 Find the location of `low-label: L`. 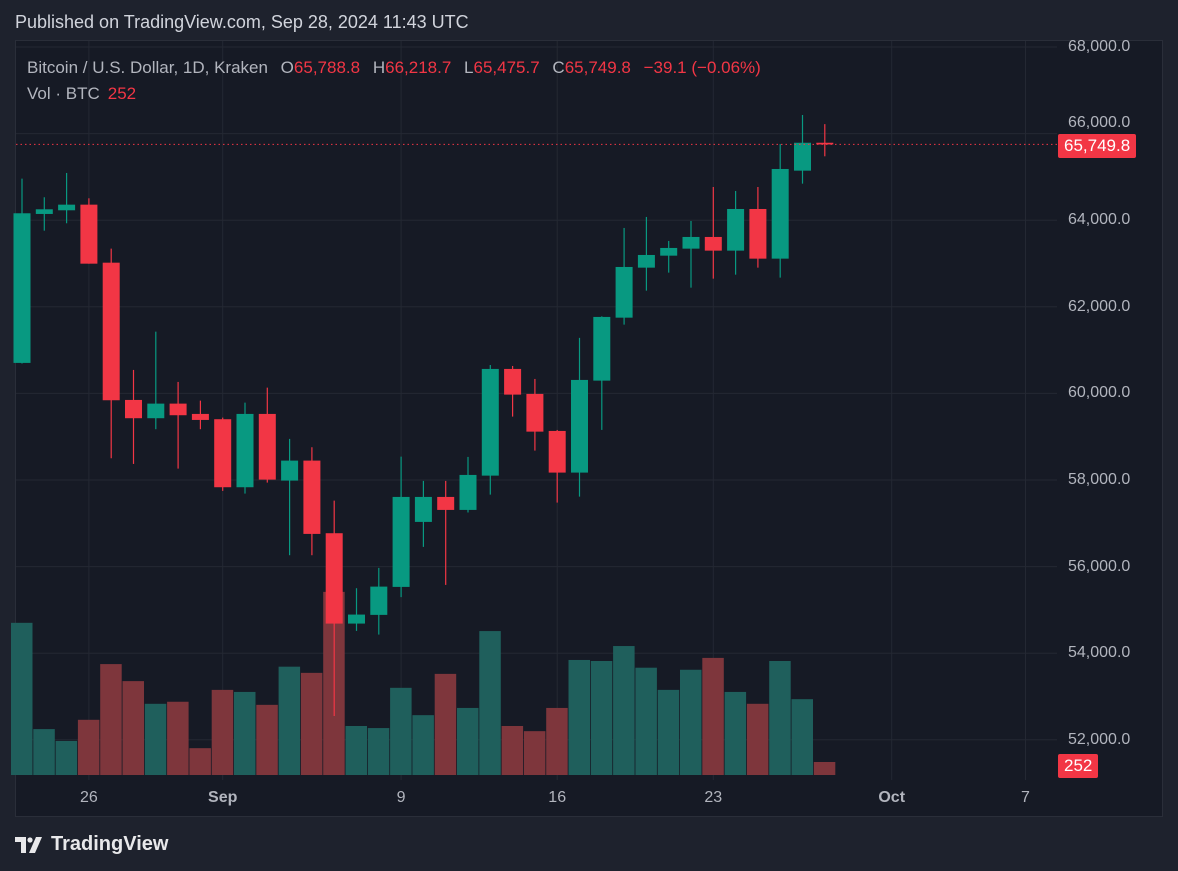

low-label: L is located at coordinates (469, 67).